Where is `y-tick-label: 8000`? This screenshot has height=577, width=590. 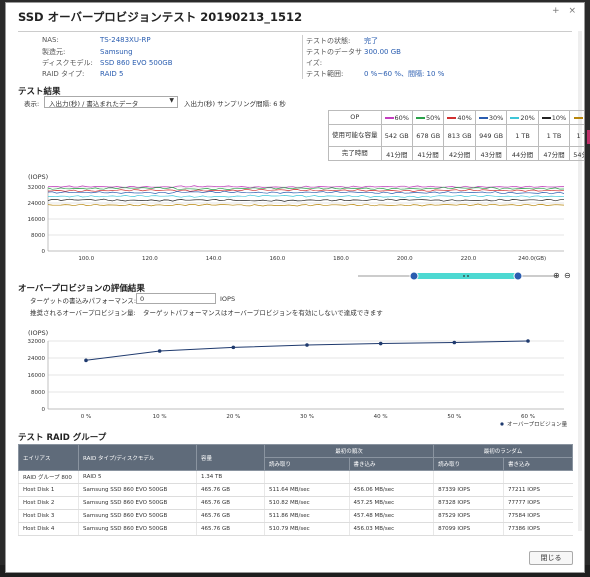 y-tick-label: 8000 is located at coordinates (38, 236).